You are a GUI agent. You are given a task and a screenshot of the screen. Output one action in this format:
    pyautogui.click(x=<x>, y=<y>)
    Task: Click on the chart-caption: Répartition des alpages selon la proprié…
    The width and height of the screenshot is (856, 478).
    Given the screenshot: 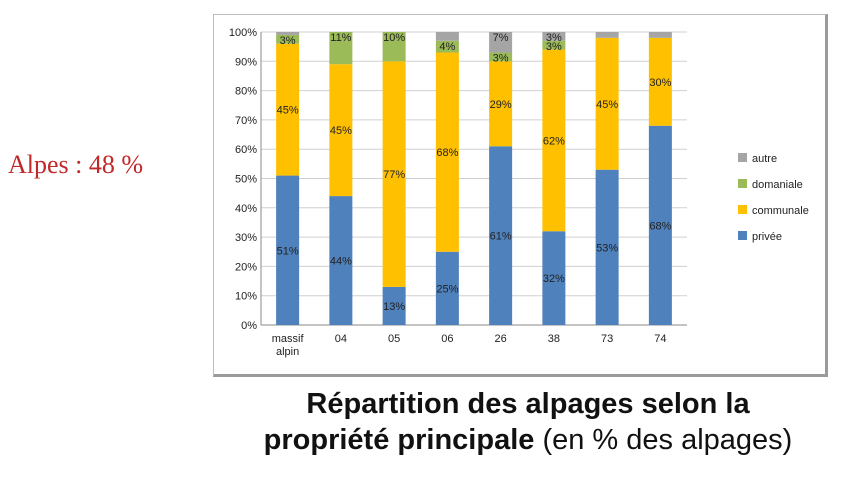 What is the action you would take?
    pyautogui.click(x=528, y=422)
    